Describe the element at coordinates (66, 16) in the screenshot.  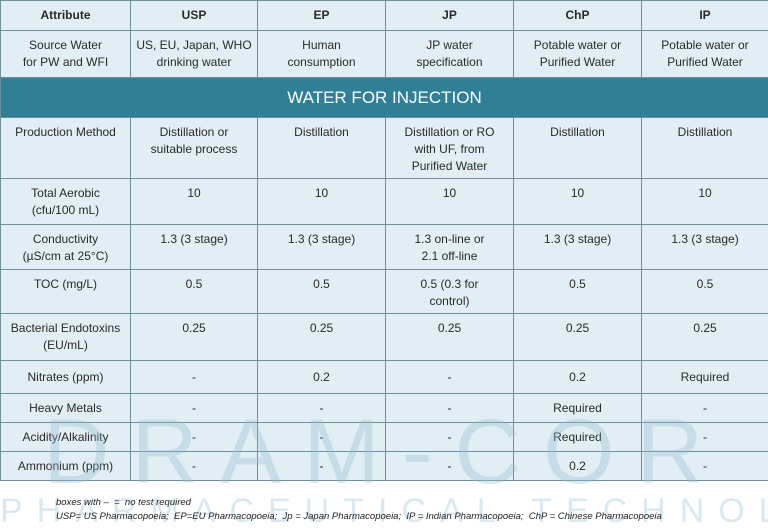
I see `header-attribute: Attribute` at that location.